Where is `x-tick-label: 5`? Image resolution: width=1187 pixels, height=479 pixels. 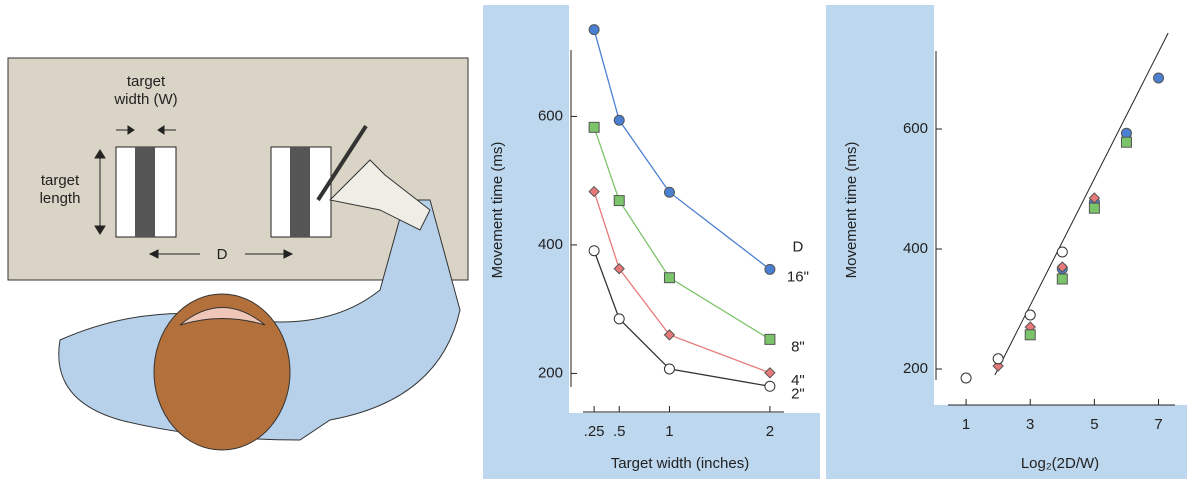 x-tick-label: 5 is located at coordinates (1094, 424).